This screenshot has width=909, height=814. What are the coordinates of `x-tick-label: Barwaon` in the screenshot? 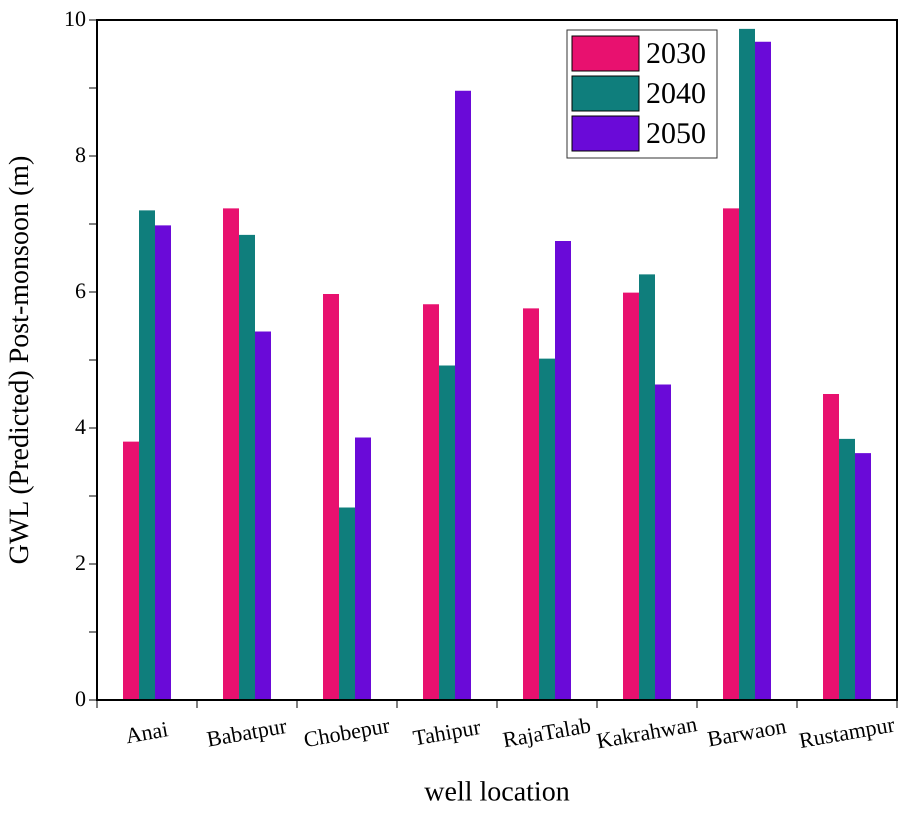 It's located at (746, 732).